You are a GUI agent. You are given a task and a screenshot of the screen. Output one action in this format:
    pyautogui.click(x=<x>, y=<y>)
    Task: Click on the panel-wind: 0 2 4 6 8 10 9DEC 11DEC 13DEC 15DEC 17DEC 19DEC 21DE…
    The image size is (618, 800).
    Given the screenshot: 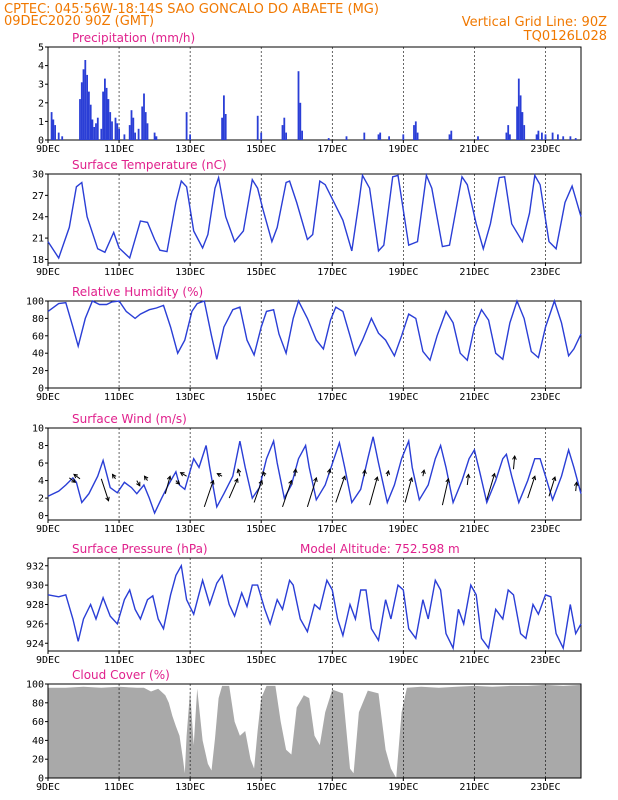 What is the action you would take?
    pyautogui.click(x=307, y=473)
    